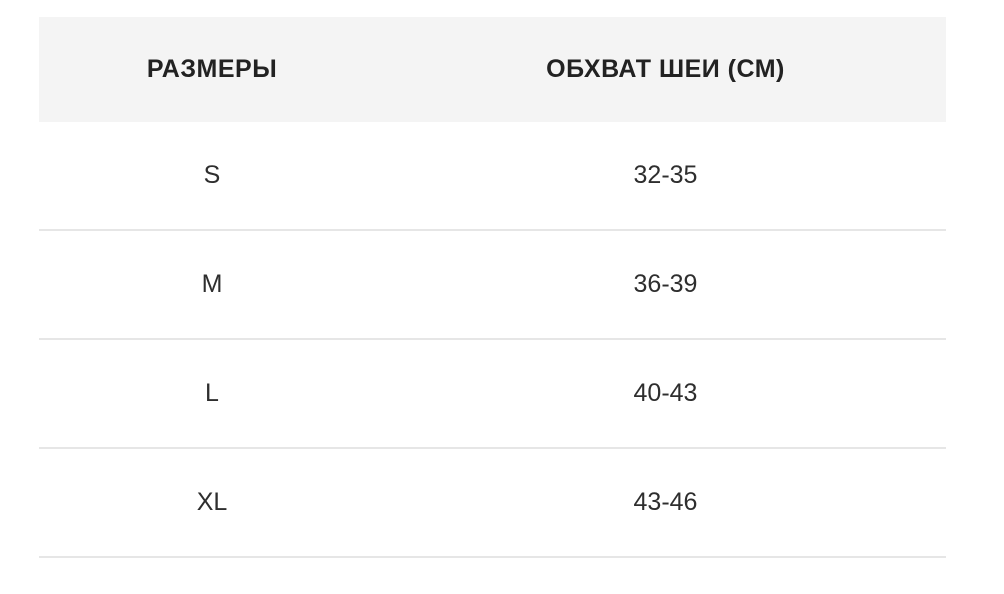 The width and height of the screenshot is (1004, 594). What do you see at coordinates (665, 69) in the screenshot?
I see `header-neck-girth: ОБХВАТ ШЕИ (СМ)` at bounding box center [665, 69].